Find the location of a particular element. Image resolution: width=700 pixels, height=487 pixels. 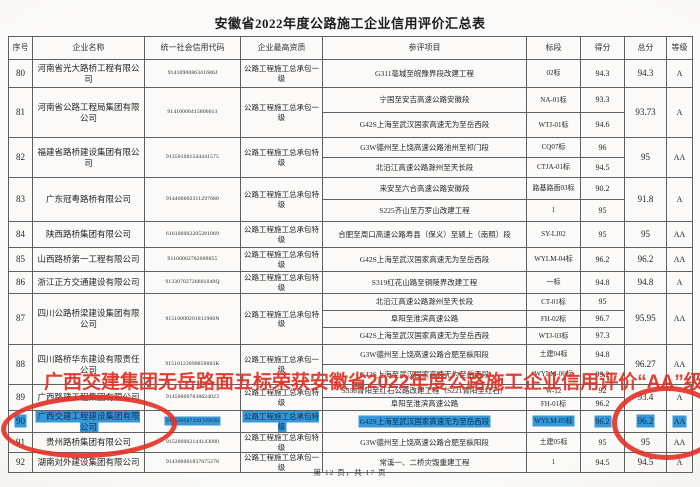

credit-code-cell: 913501001544441575 is located at coordinates (192, 157).